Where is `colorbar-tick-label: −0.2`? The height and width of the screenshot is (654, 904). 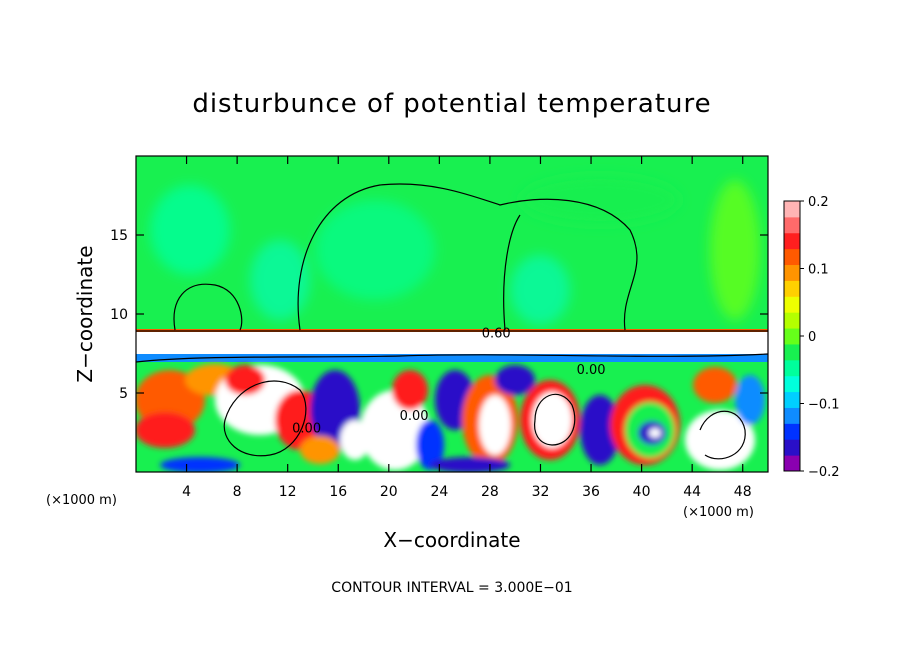
colorbar-tick-label: −0.2 is located at coordinates (824, 472).